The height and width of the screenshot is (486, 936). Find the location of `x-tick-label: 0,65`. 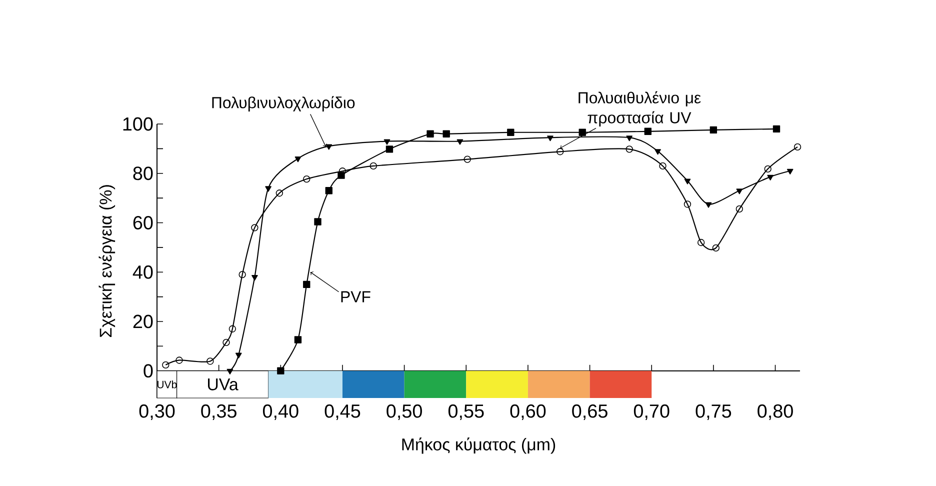

x-tick-label: 0,65 is located at coordinates (590, 412).